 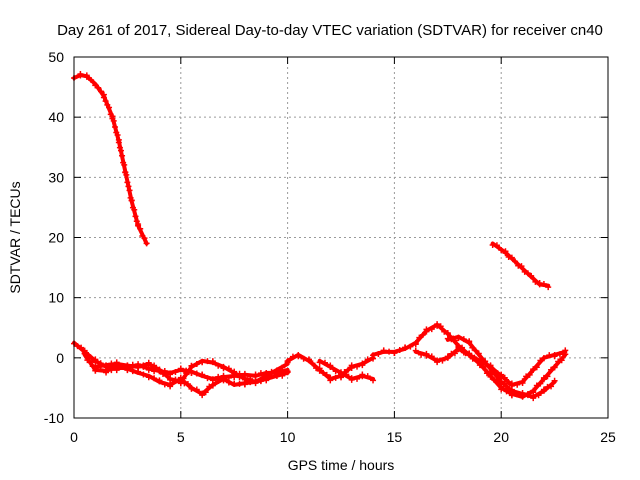 I want to click on series-arc-late-high, so click(x=520, y=266).